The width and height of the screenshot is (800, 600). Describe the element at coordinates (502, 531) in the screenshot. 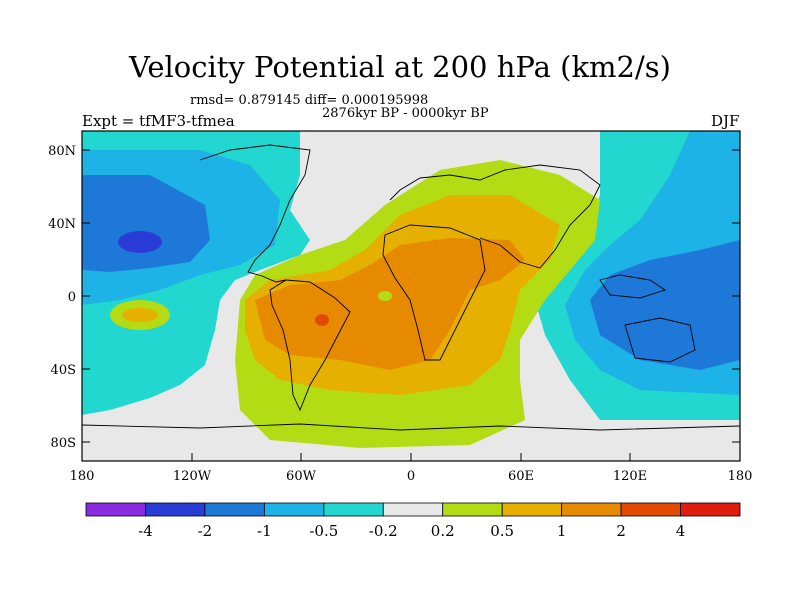

I see `colorbar-label: 0.5` at that location.